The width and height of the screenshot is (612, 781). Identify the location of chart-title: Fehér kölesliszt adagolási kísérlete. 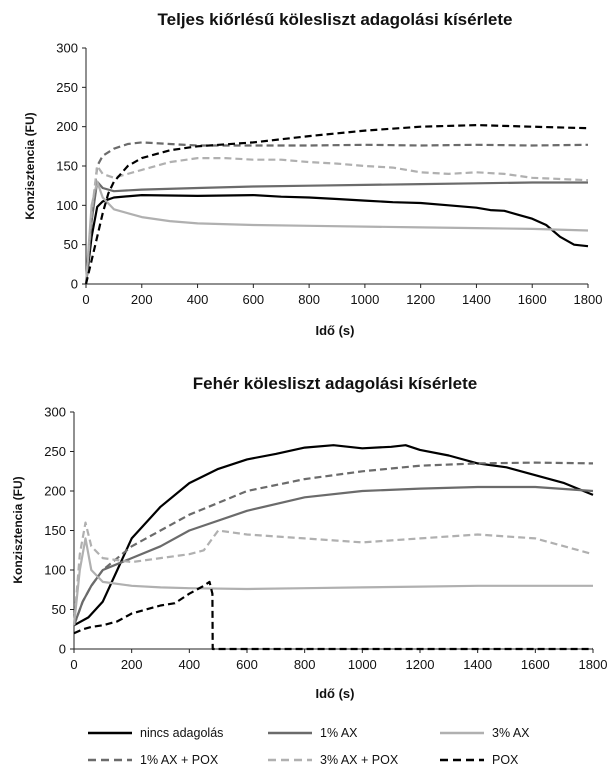
(335, 383).